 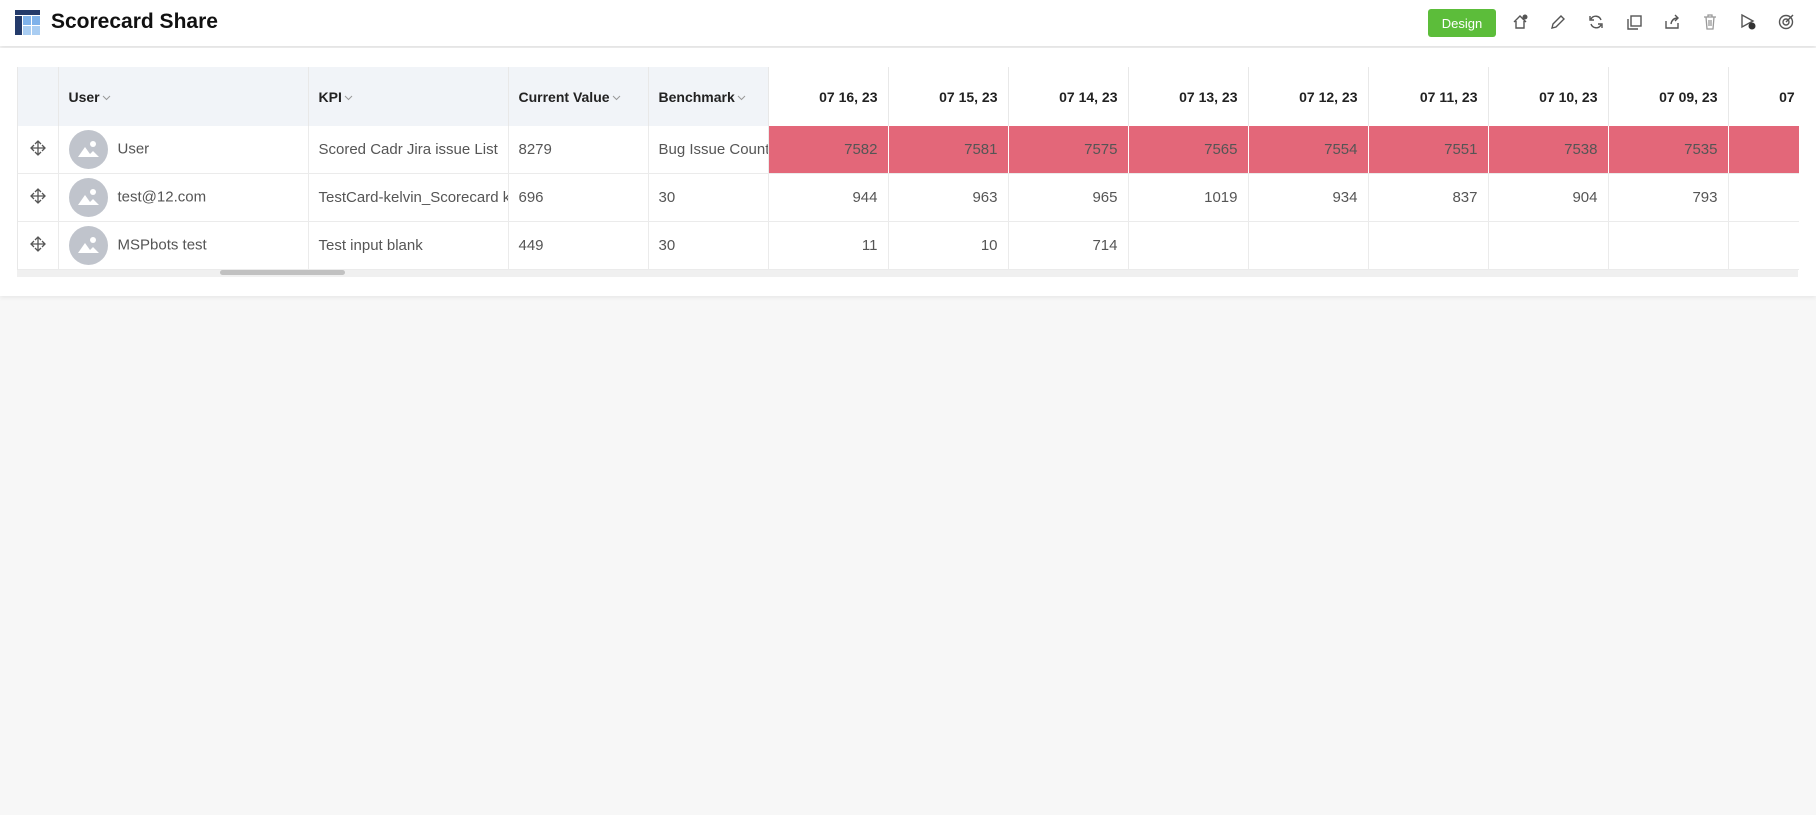 I want to click on app-icon, so click(x=27, y=22).